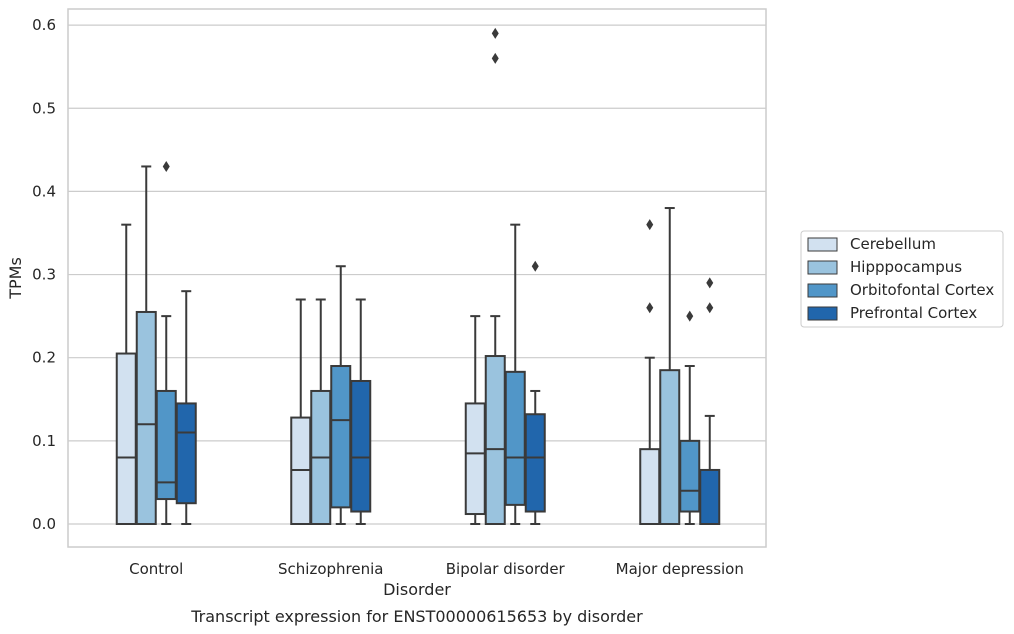 The height and width of the screenshot is (634, 1014). Describe the element at coordinates (15, 278) in the screenshot. I see `y-axis-title: TPMs` at that location.